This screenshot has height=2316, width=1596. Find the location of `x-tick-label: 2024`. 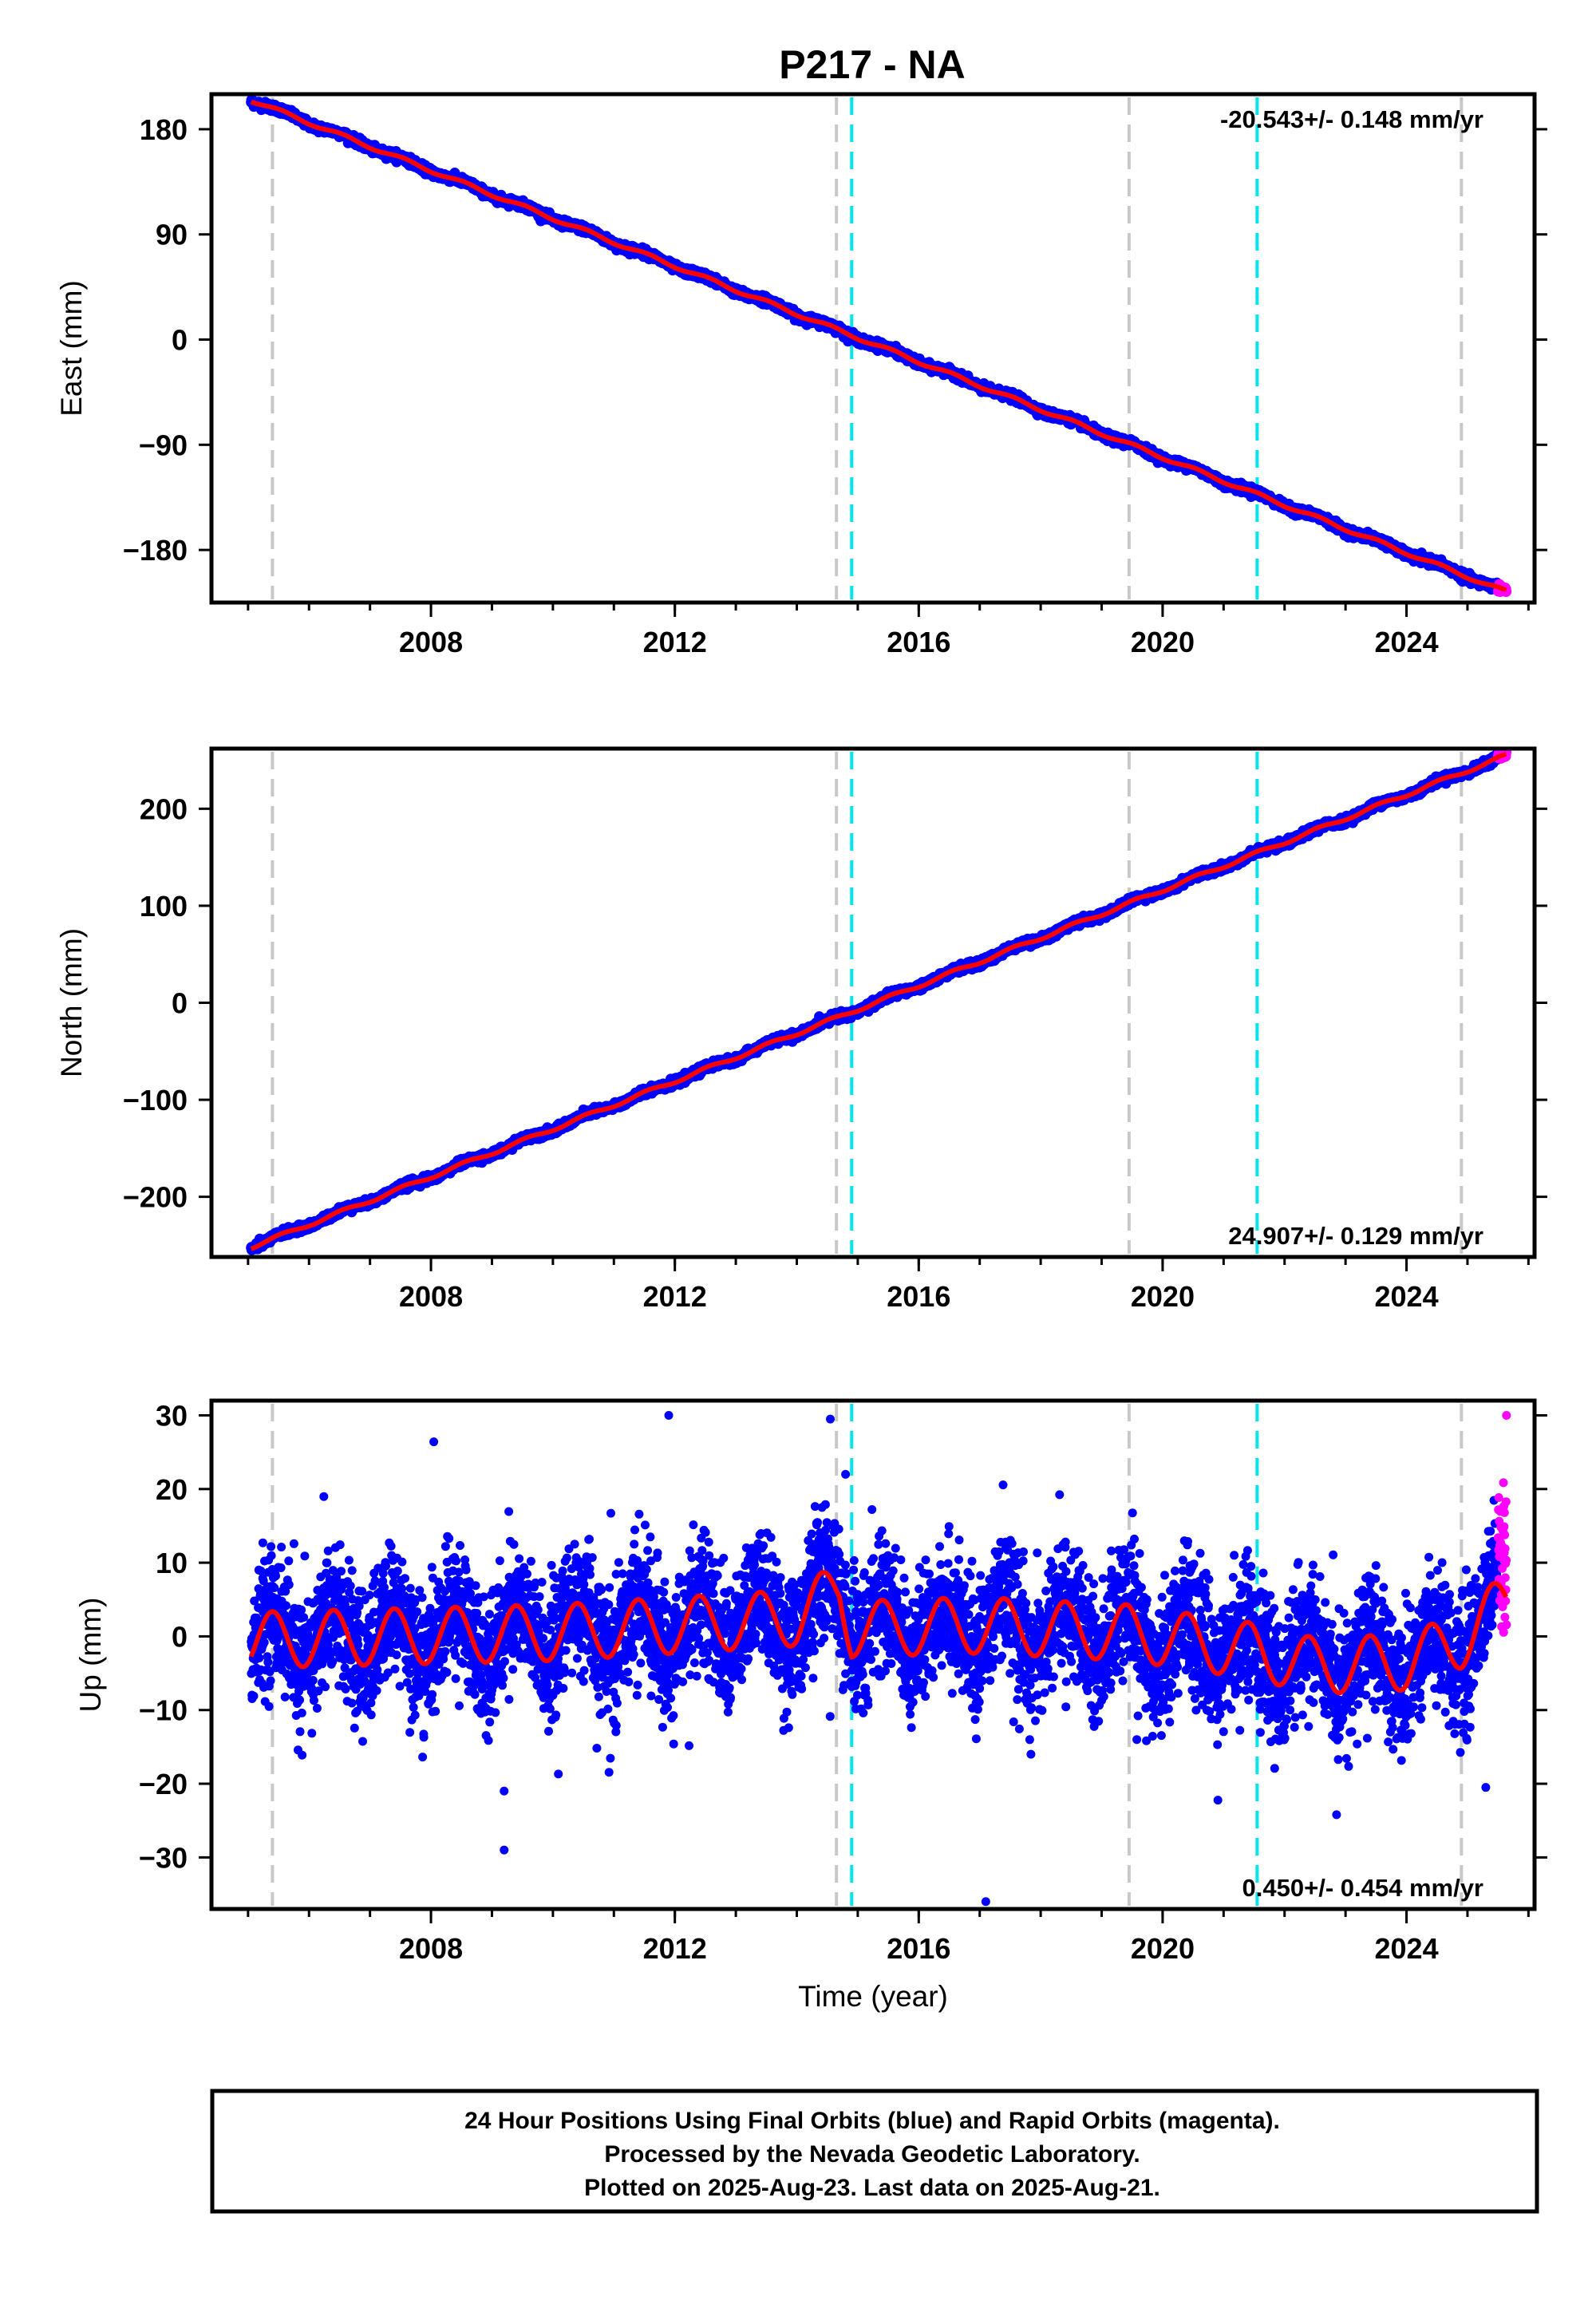

x-tick-label: 2024 is located at coordinates (1407, 642).